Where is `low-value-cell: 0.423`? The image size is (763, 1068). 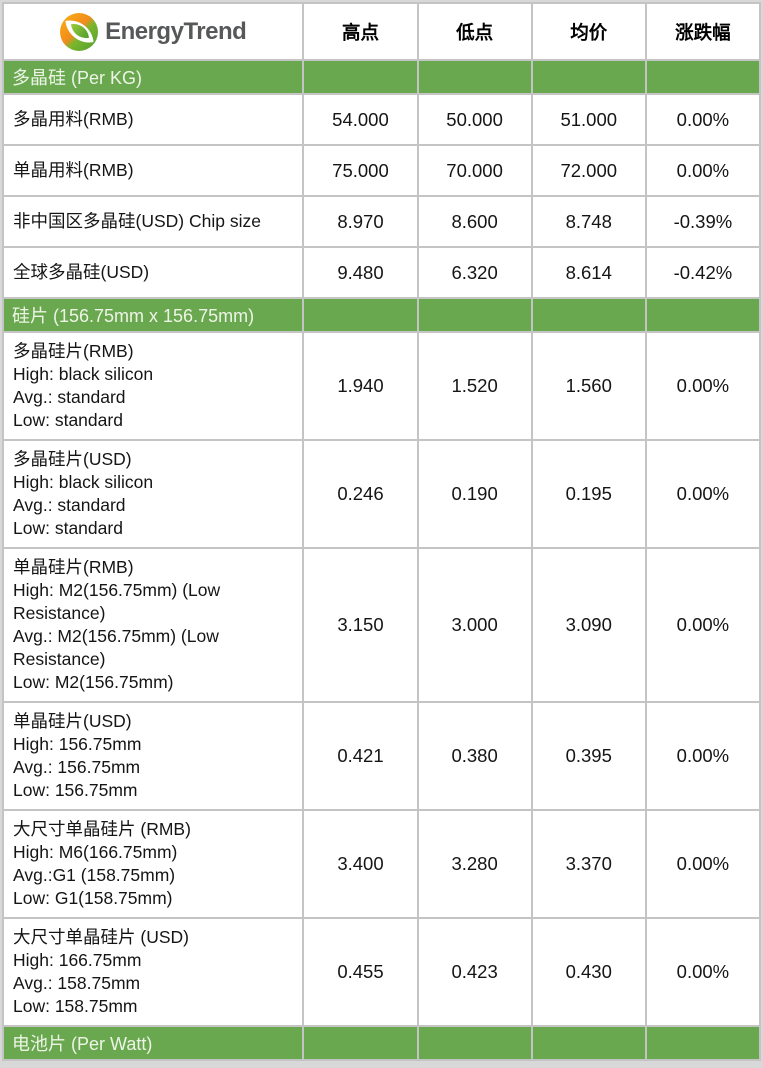 low-value-cell: 0.423 is located at coordinates (474, 972).